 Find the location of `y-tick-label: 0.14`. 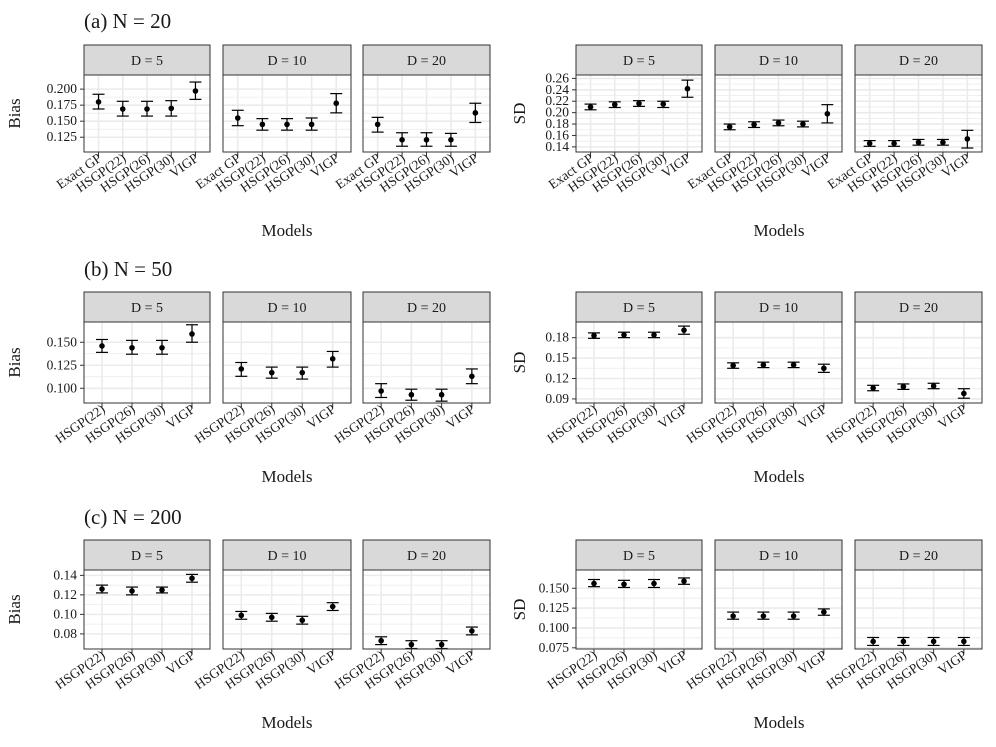

y-tick-label: 0.14 is located at coordinates (557, 146).